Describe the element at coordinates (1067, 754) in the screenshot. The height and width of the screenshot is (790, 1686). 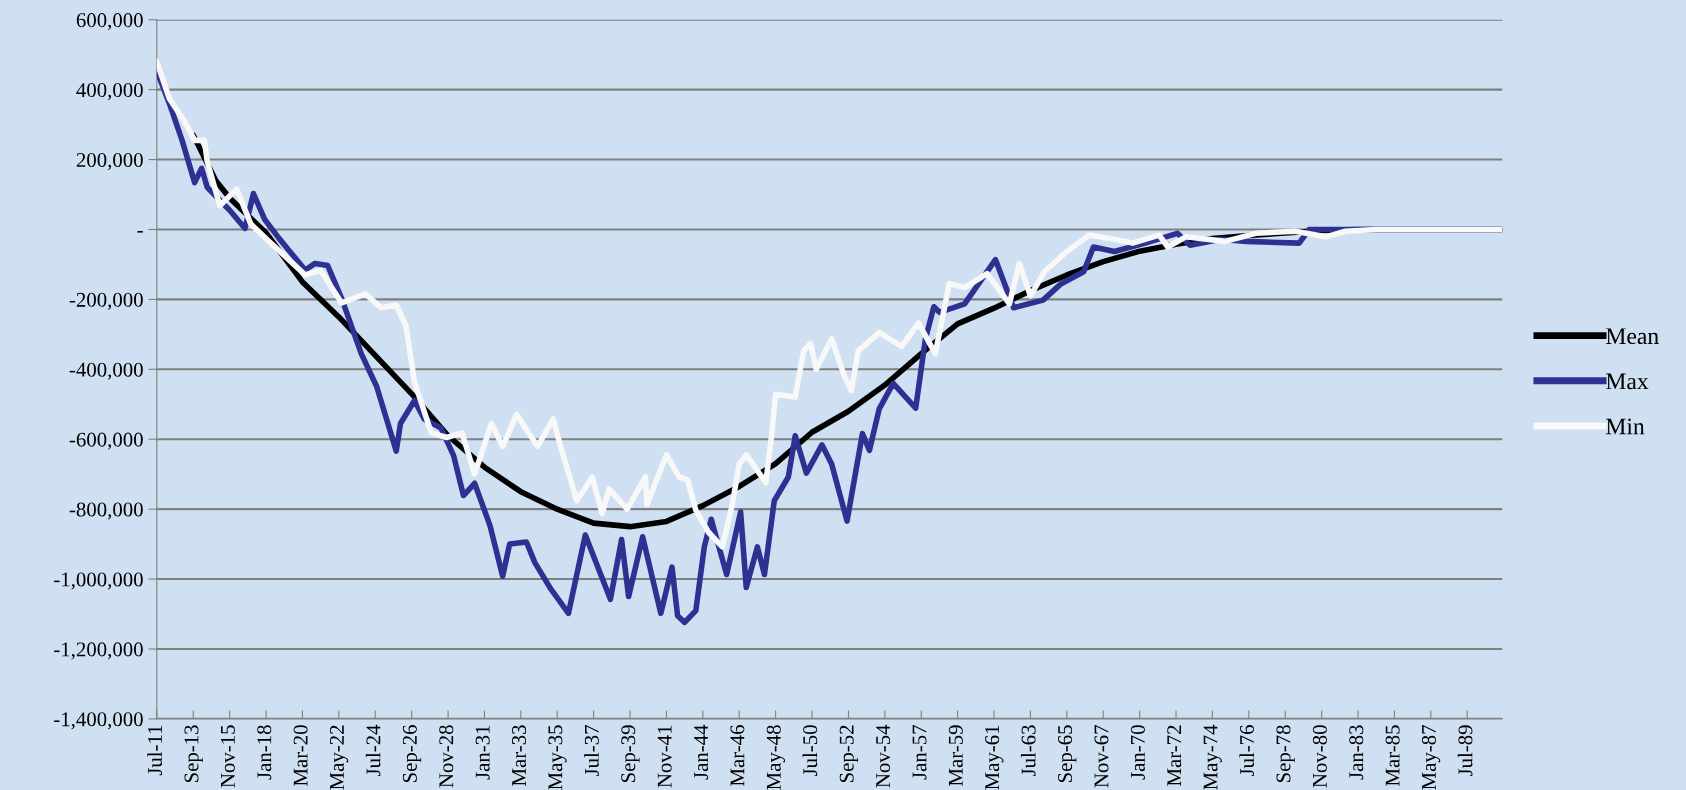
I see `x-tick-label: Sep-65` at that location.